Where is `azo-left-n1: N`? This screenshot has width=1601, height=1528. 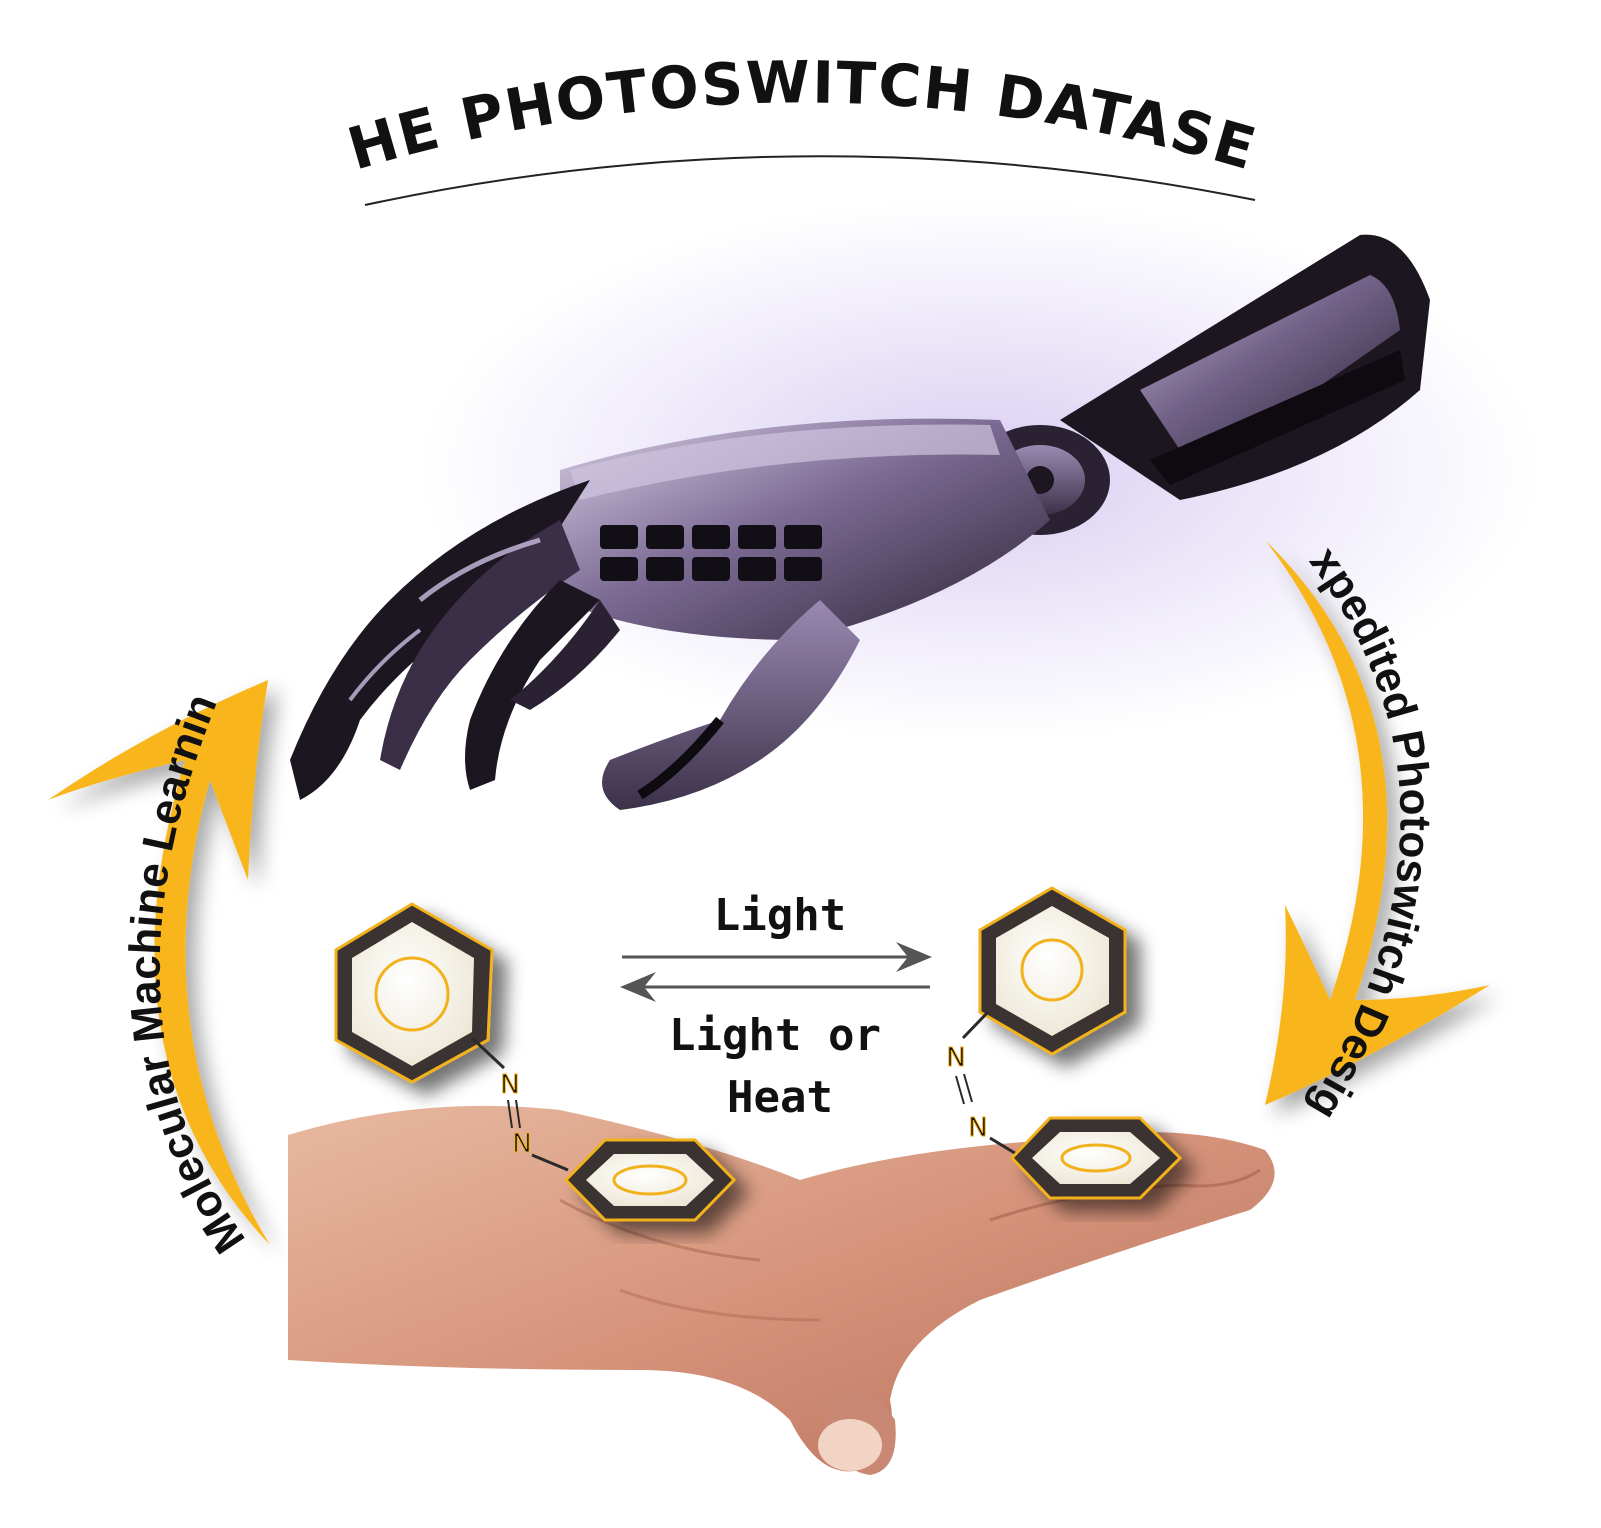 azo-left-n1: N is located at coordinates (509, 1085).